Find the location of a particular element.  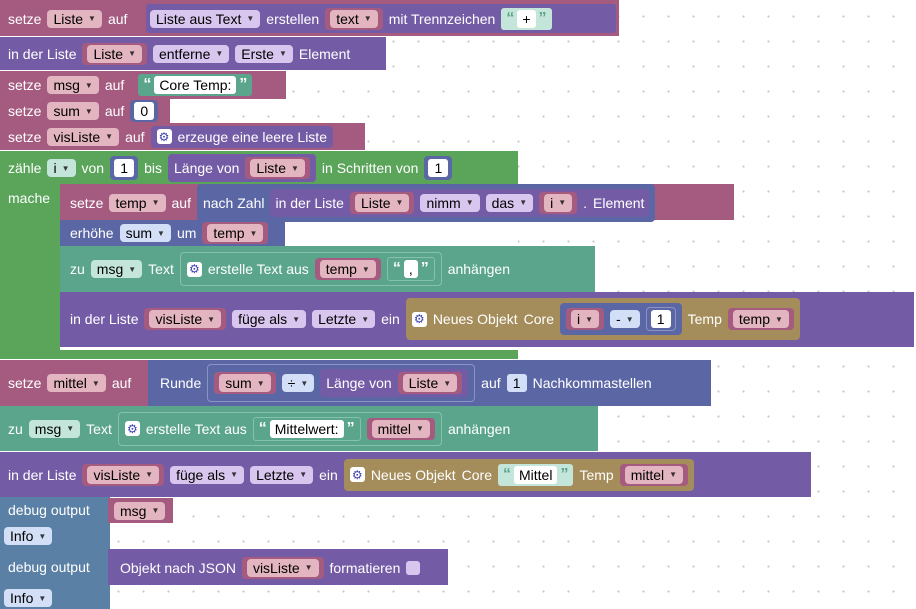

which-dropdown: Erste ▼ is located at coordinates (264, 53).